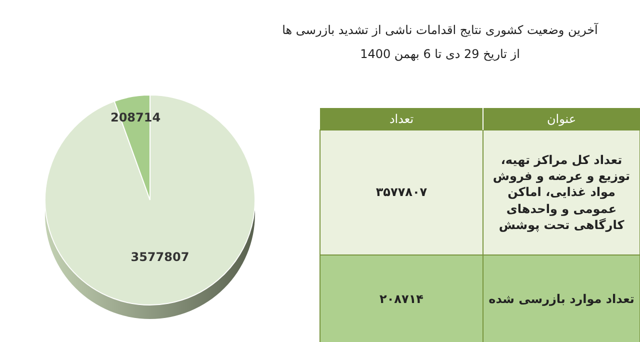  I want to click on text: تعداد کل مراکز تهیه، توزیع و عرضه و فروش مواد غذایی، اماکن عمومی و واحدهای کارگاهی تحت پوشش, so click(562, 193).